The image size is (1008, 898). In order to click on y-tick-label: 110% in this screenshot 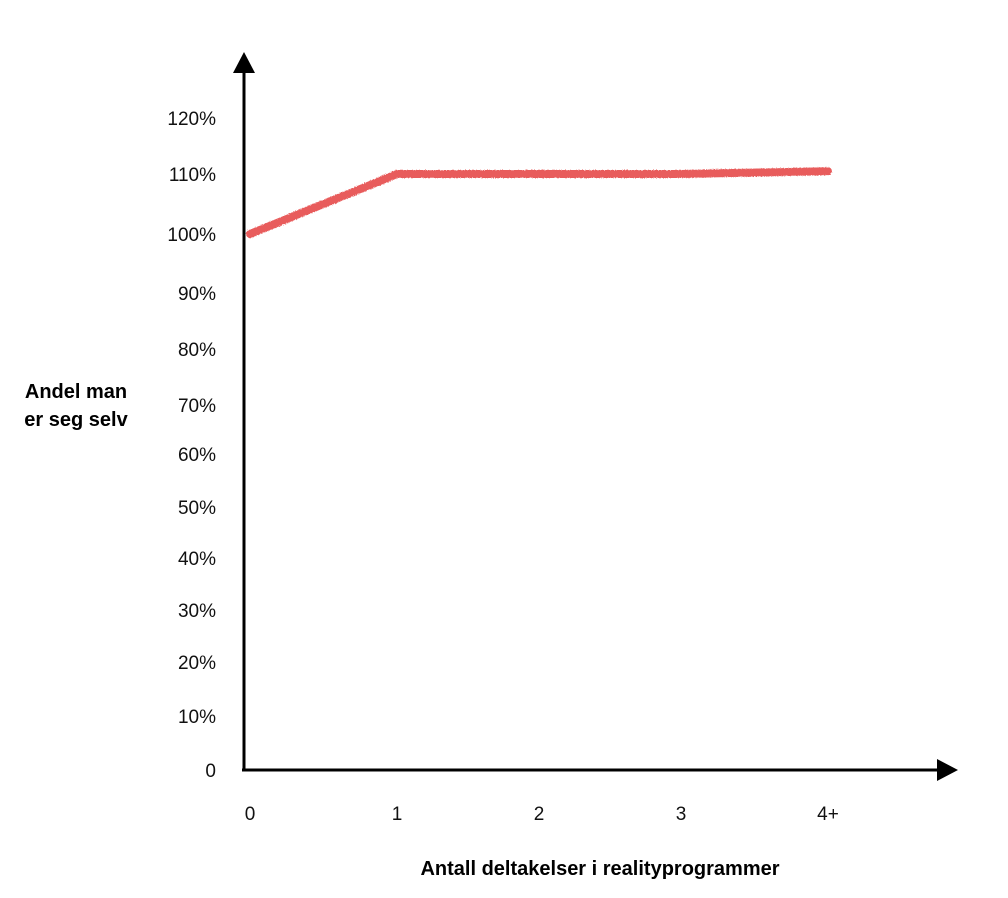, I will do `click(192, 175)`.